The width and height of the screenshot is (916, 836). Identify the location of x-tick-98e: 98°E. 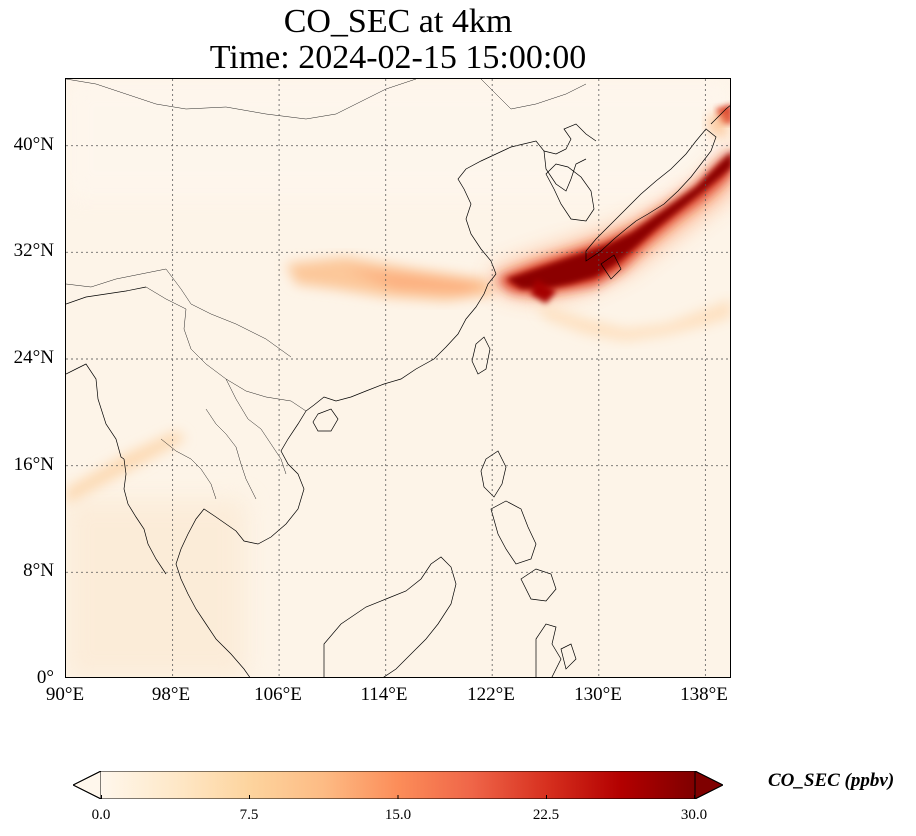
(171, 694).